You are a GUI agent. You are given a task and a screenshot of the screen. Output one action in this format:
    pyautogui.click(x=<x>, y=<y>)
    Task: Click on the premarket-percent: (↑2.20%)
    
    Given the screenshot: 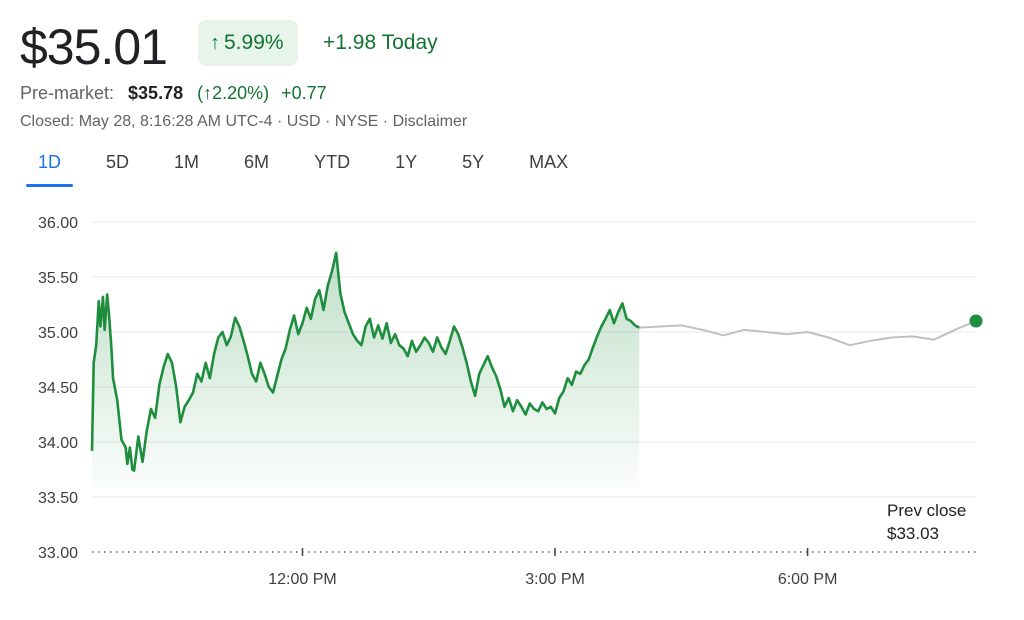 What is the action you would take?
    pyautogui.click(x=233, y=93)
    